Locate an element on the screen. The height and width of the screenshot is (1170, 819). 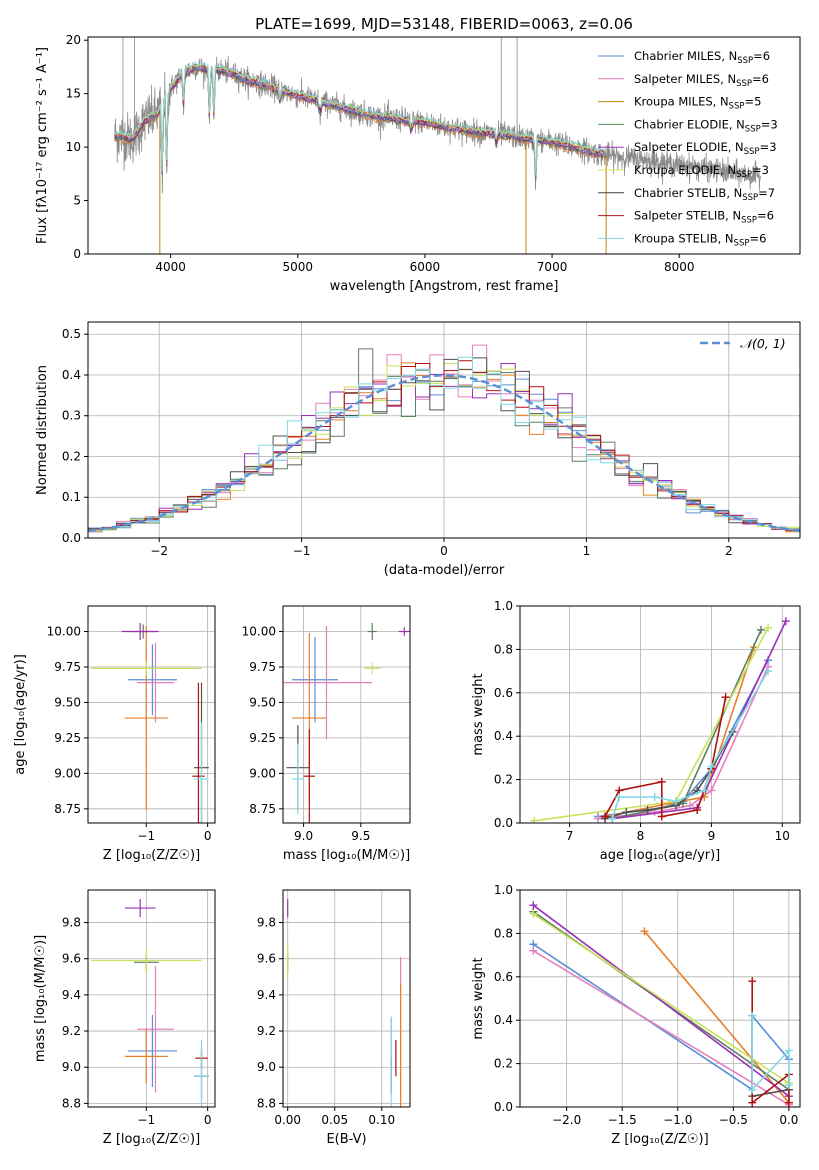
x-tick-label: −2 is located at coordinates (159, 551).